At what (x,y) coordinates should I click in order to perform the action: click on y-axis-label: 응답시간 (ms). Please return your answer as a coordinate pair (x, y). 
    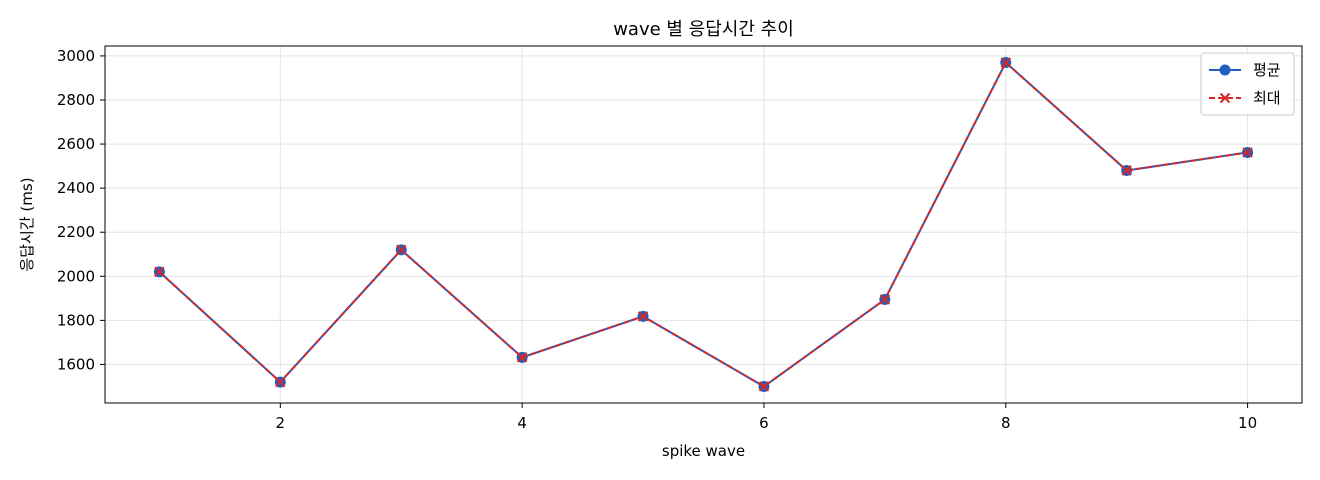
    Looking at the image, I should click on (27, 224).